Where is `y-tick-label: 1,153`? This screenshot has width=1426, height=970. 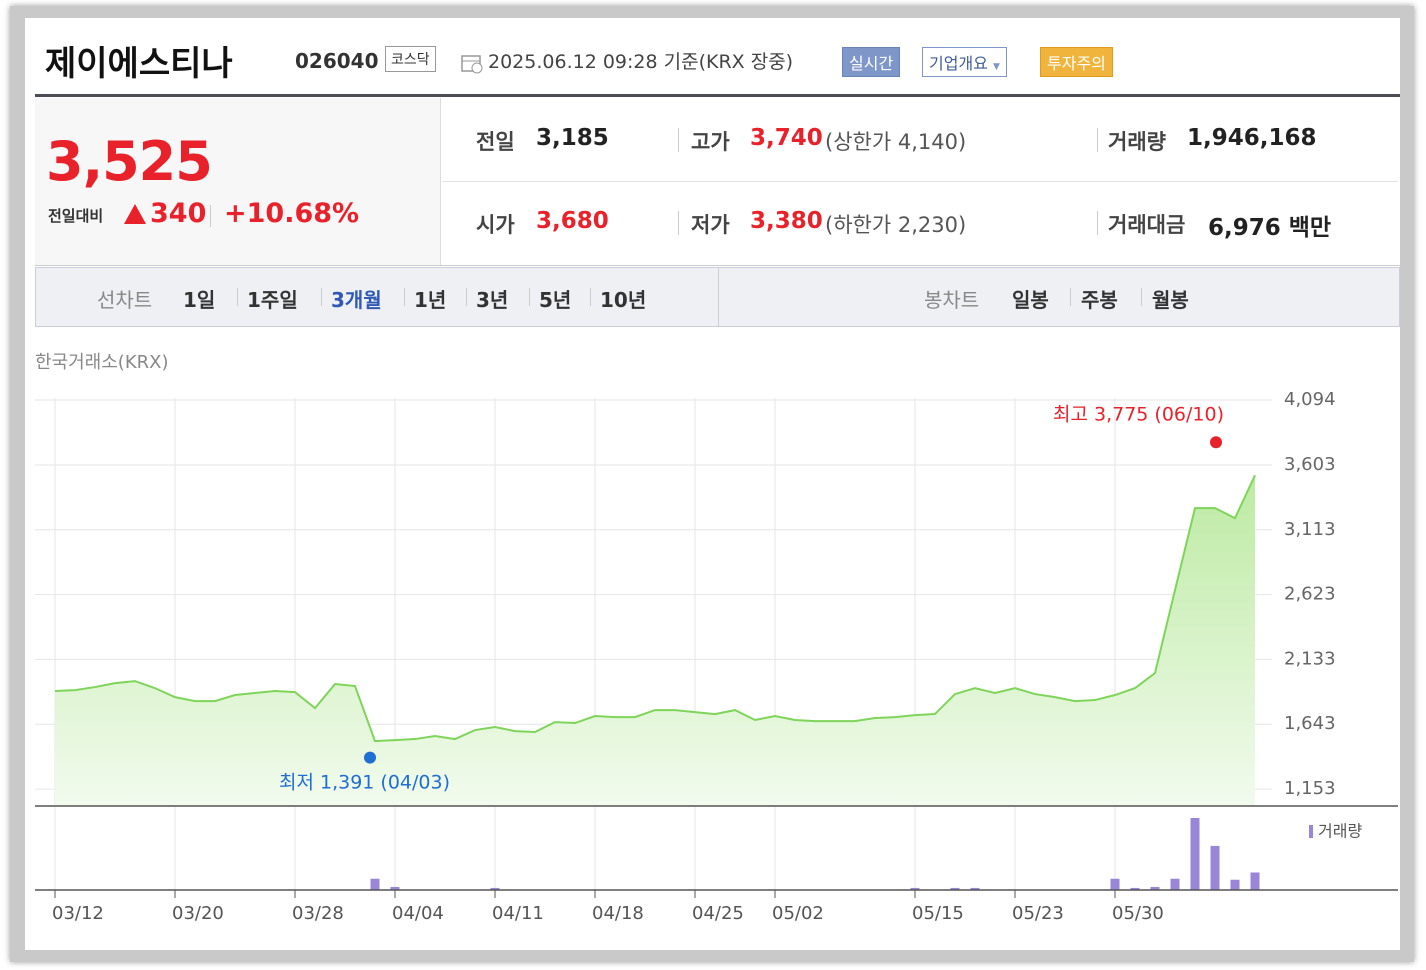 y-tick-label: 1,153 is located at coordinates (1310, 788).